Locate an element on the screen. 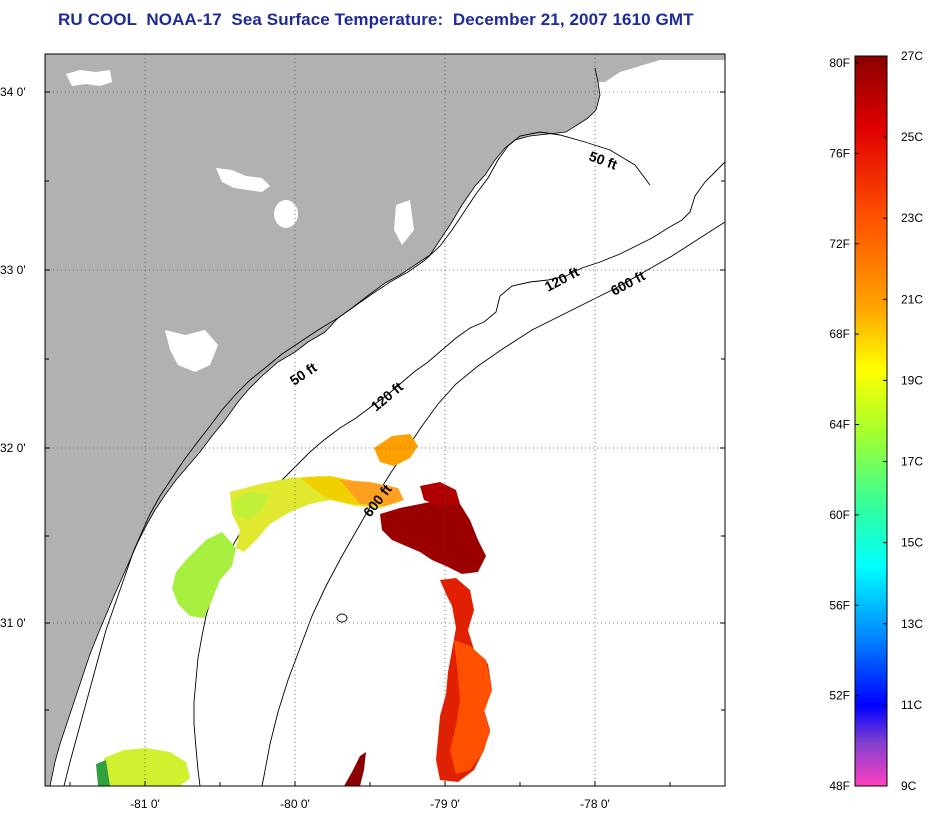  colorbar-f-label: 64F is located at coordinates (839, 425).